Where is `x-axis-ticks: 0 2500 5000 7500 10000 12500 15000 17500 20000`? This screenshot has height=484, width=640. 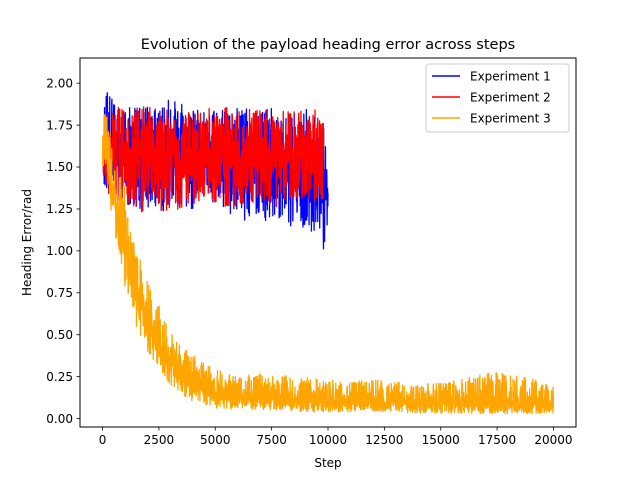 x-axis-ticks: 0 2500 5000 7500 10000 12500 15000 17500 20000 is located at coordinates (336, 437).